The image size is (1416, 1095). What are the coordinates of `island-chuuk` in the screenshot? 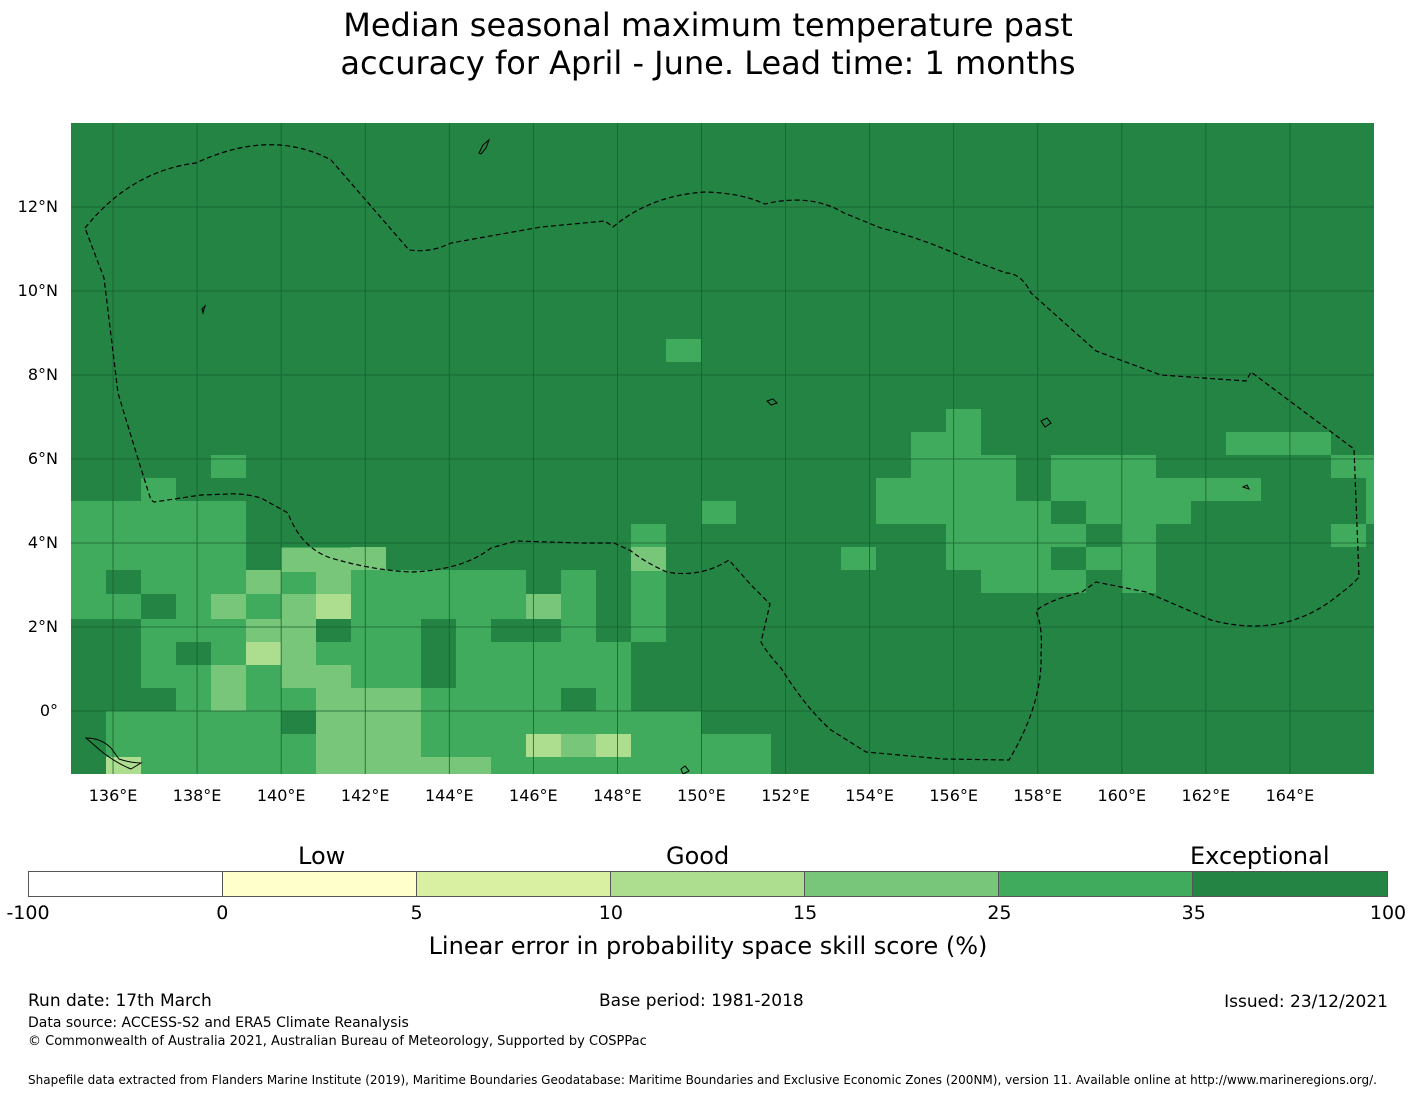 It's located at (772, 402).